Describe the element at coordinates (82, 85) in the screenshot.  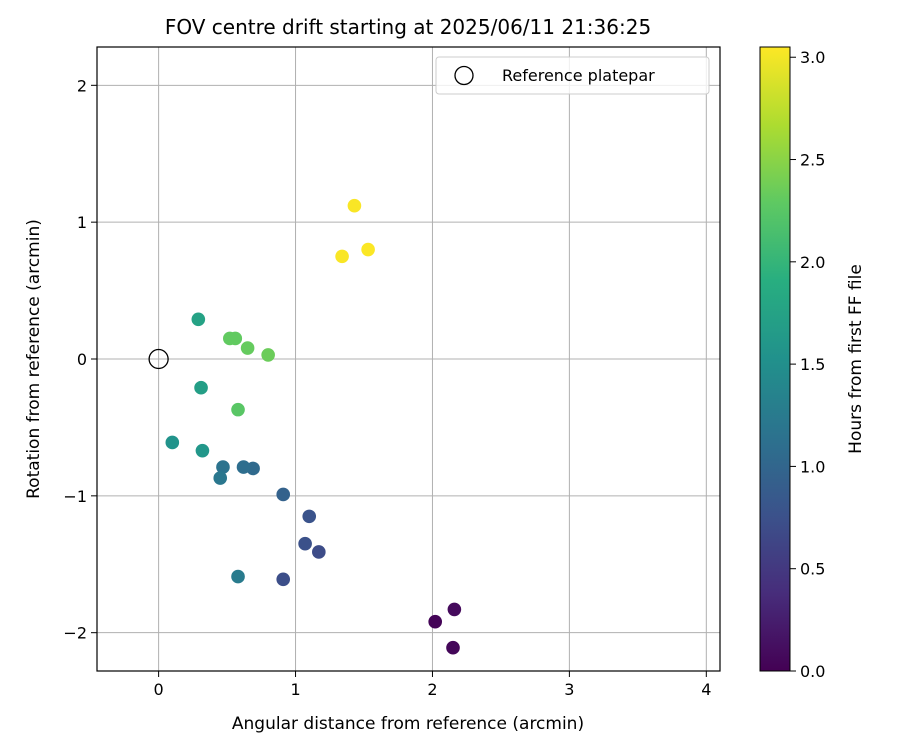
I see `y-tick-label: 2` at that location.